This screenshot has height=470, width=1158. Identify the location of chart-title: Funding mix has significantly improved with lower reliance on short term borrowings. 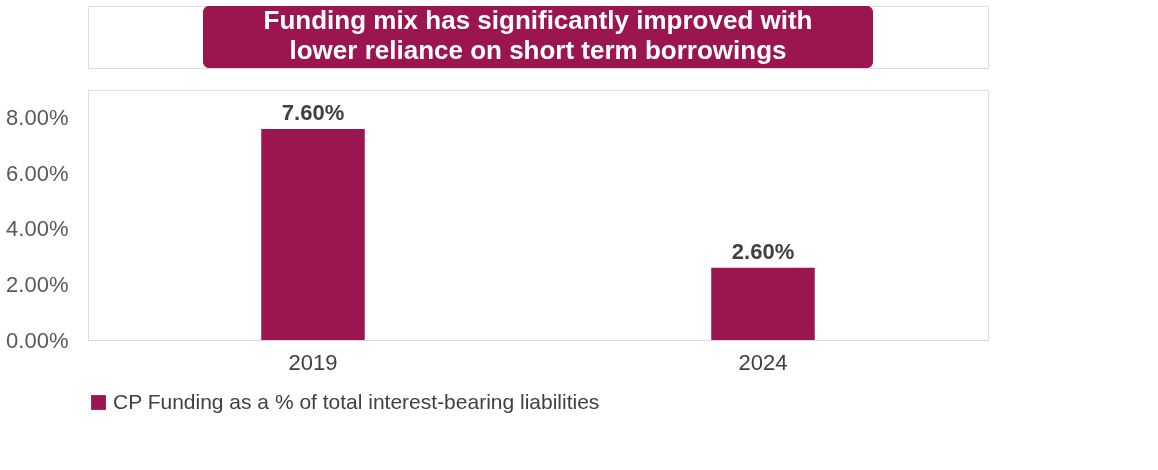
(538, 35).